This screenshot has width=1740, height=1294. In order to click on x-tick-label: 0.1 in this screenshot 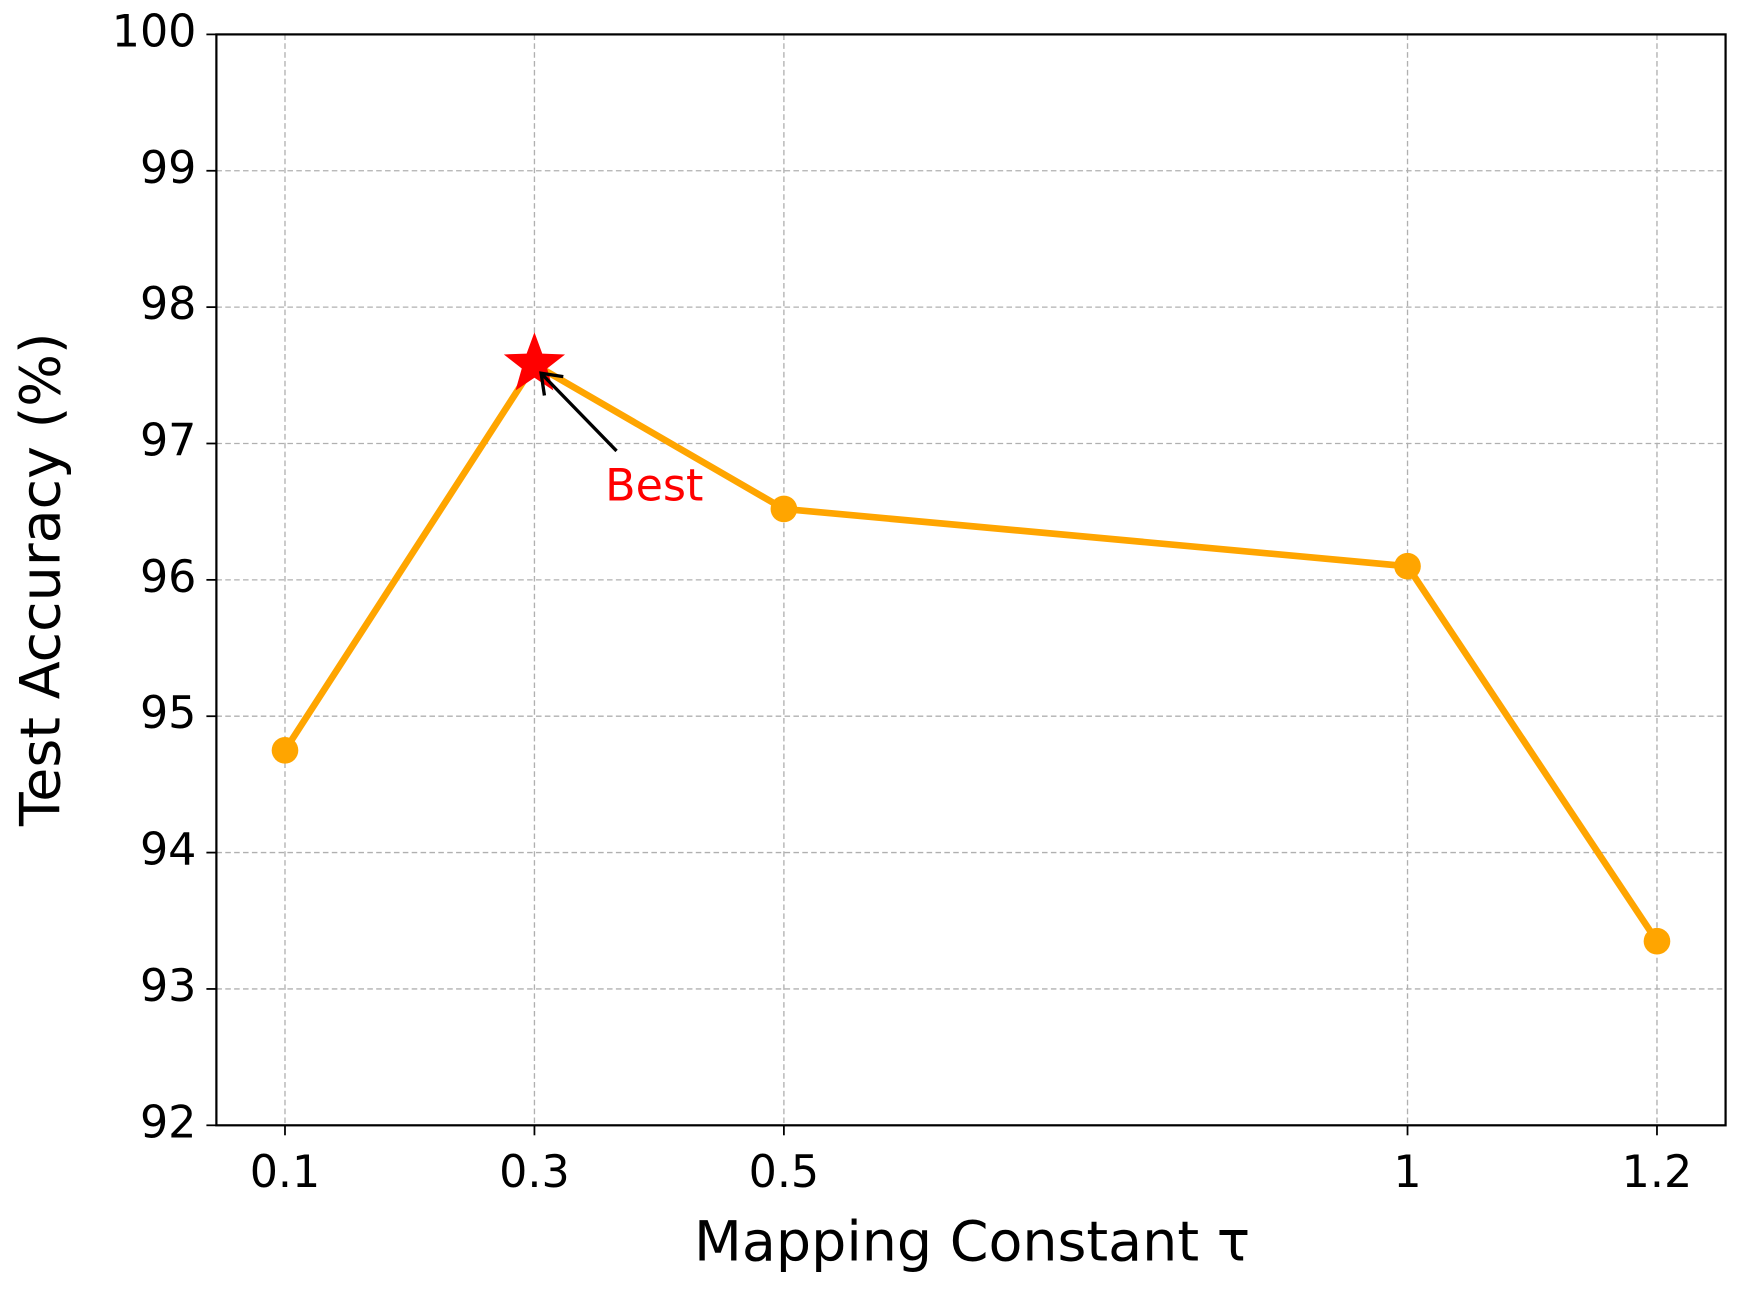, I will do `click(285, 1172)`.